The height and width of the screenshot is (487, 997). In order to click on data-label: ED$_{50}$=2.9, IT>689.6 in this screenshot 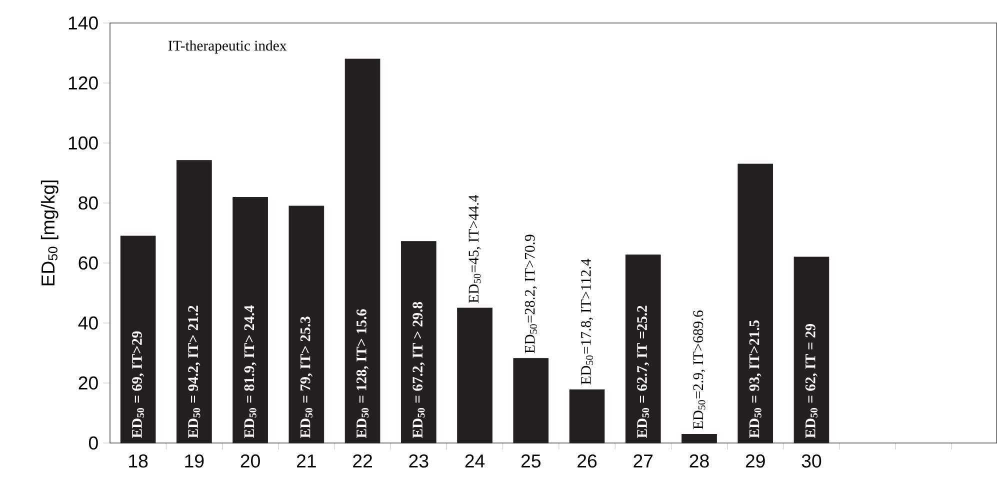, I will do `click(699, 370)`.